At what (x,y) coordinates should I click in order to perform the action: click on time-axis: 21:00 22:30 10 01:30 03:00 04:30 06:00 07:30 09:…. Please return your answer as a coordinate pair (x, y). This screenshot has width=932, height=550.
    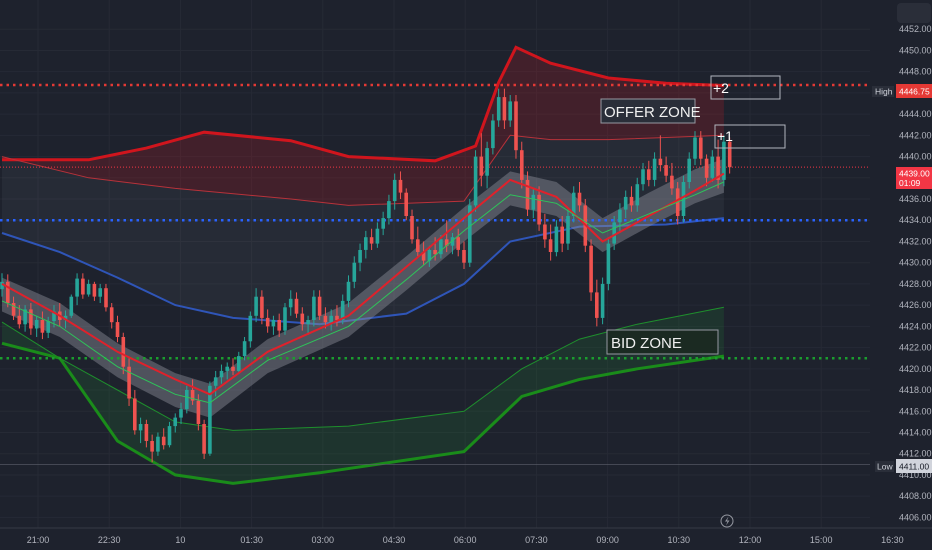
    Looking at the image, I should click on (466, 536).